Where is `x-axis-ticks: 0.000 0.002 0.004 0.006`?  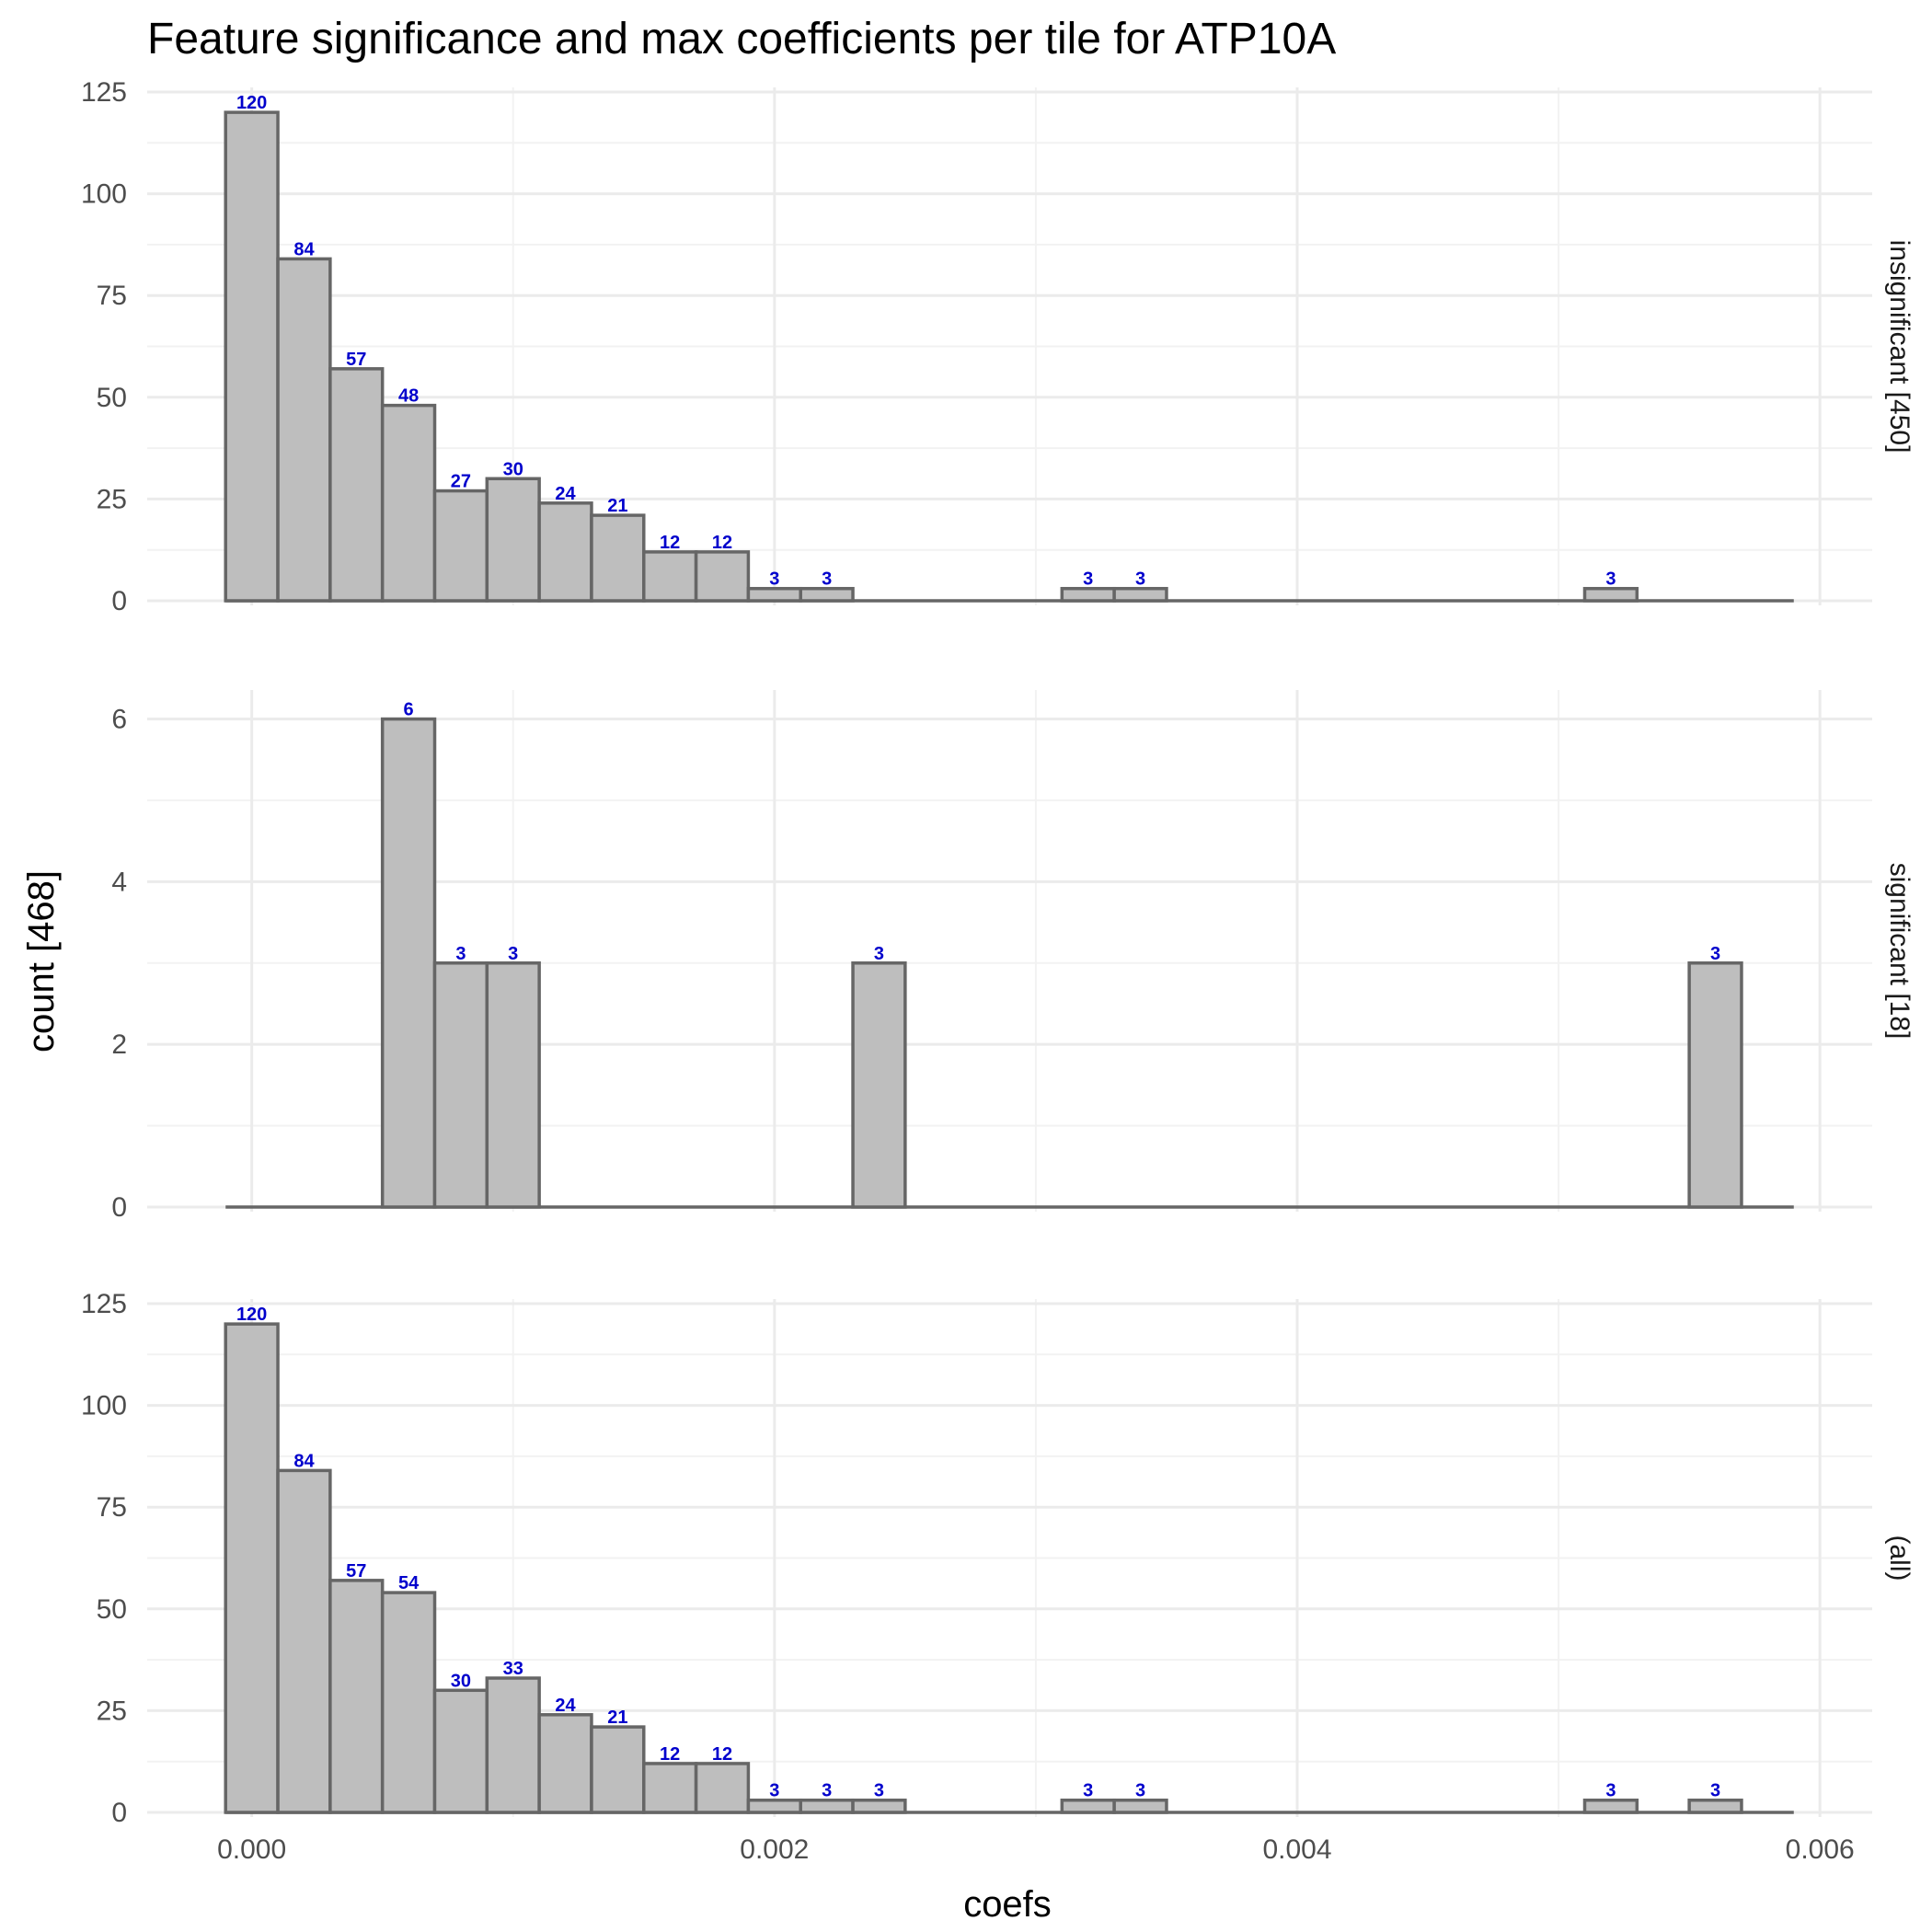
x-axis-ticks: 0.000 0.002 0.004 0.006 is located at coordinates (1036, 1849).